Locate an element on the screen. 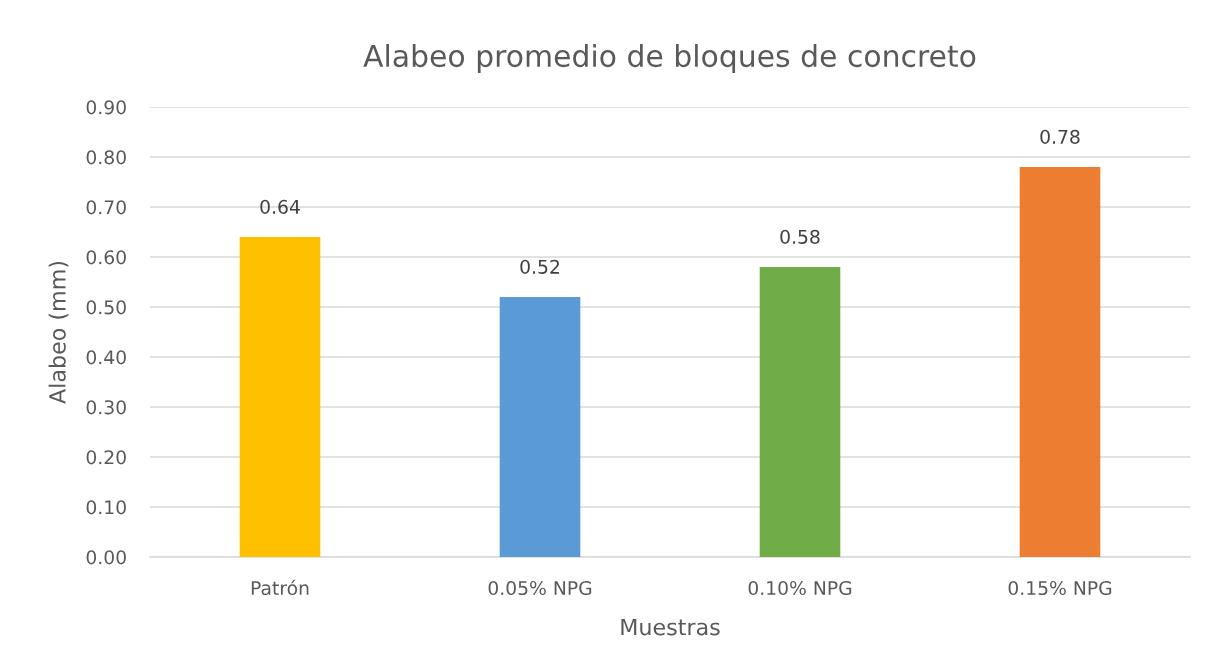 Image resolution: width=1219 pixels, height=670 pixels. data-label: 0.64 is located at coordinates (280, 206).